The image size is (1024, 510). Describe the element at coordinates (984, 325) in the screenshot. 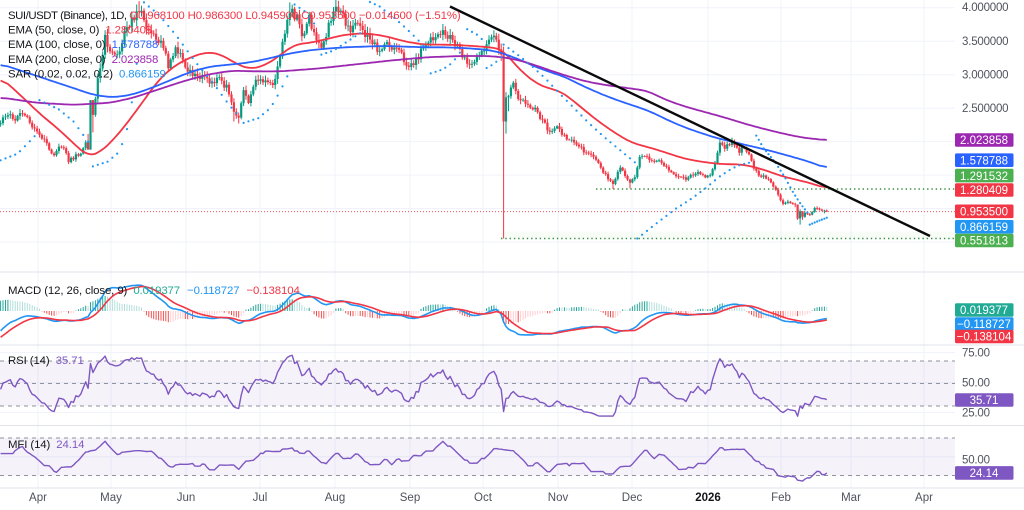

I see `svg-text: −0.118727` at that location.